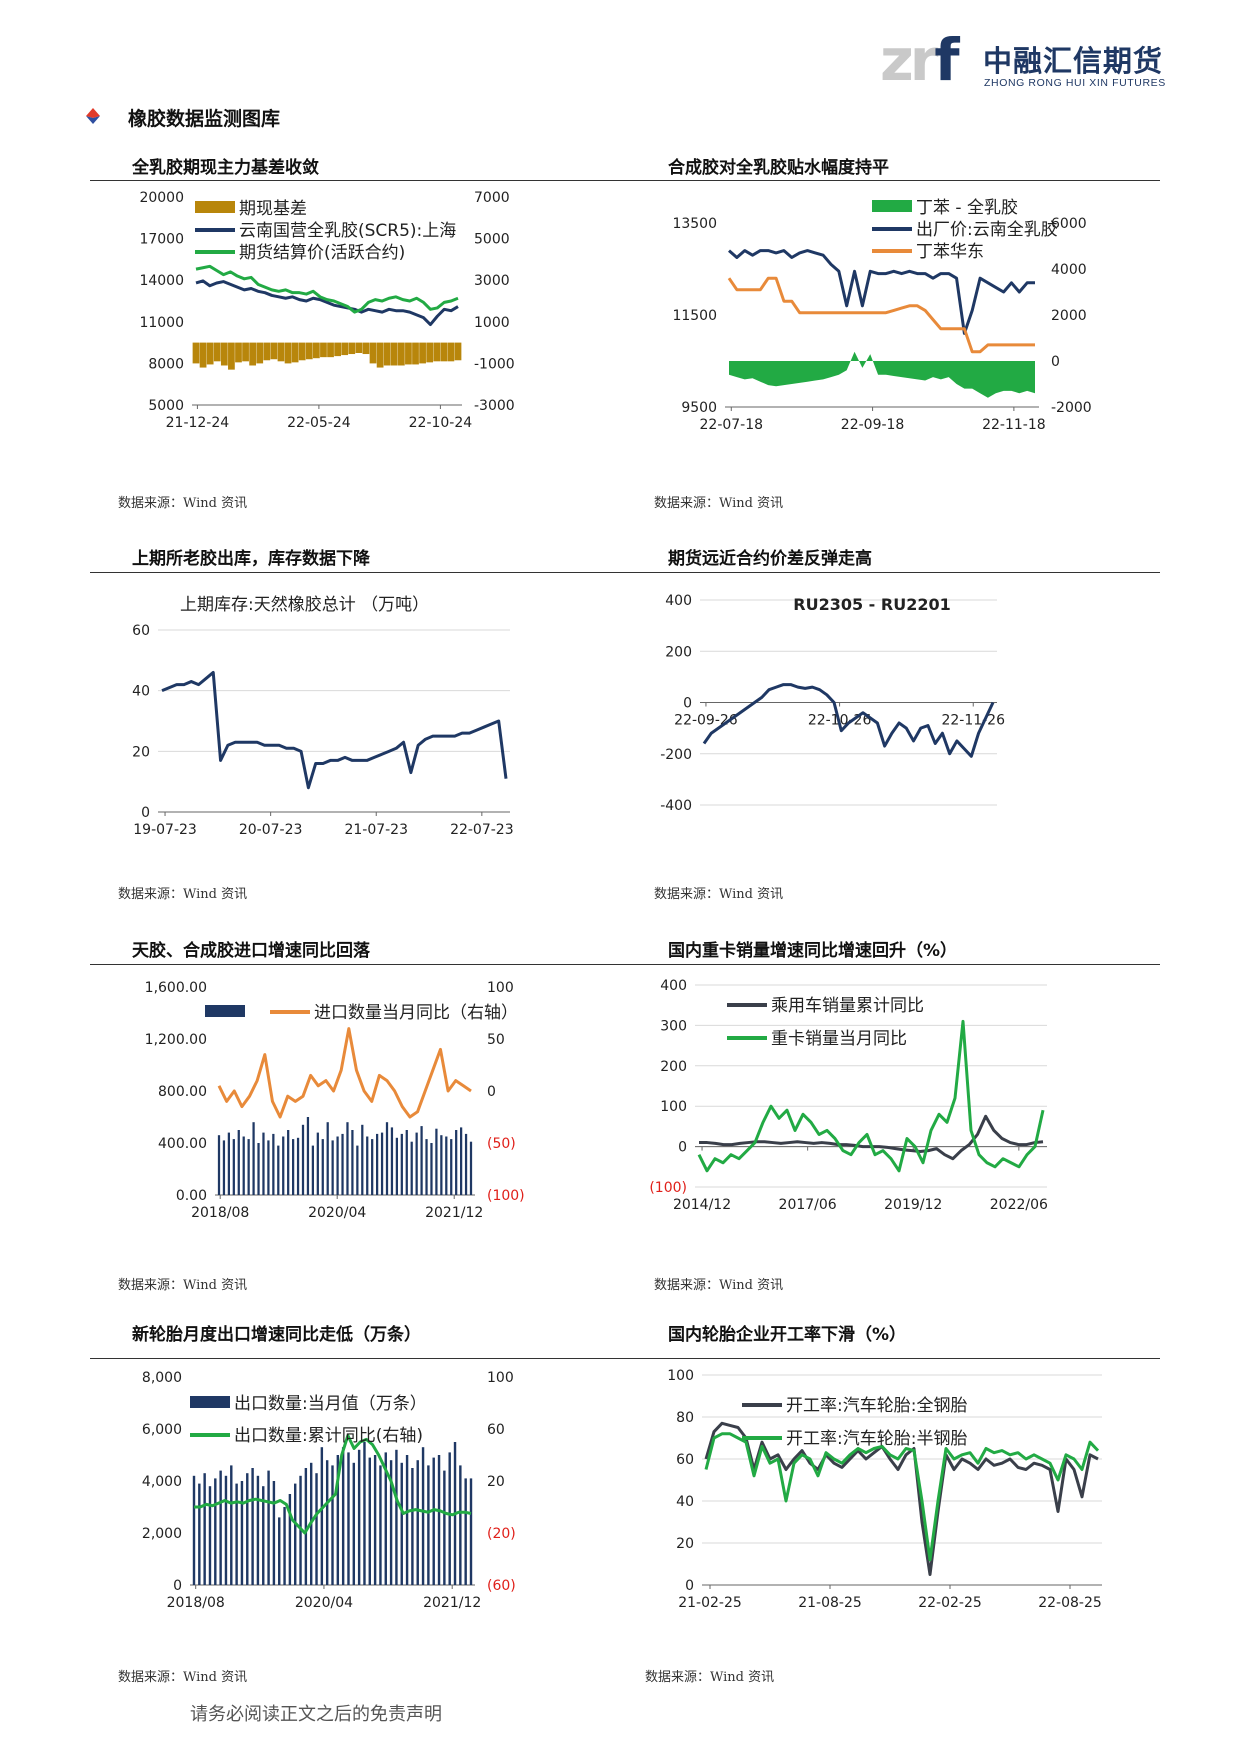  I want to click on y-tick-label: 4,000, so click(162, 1482).